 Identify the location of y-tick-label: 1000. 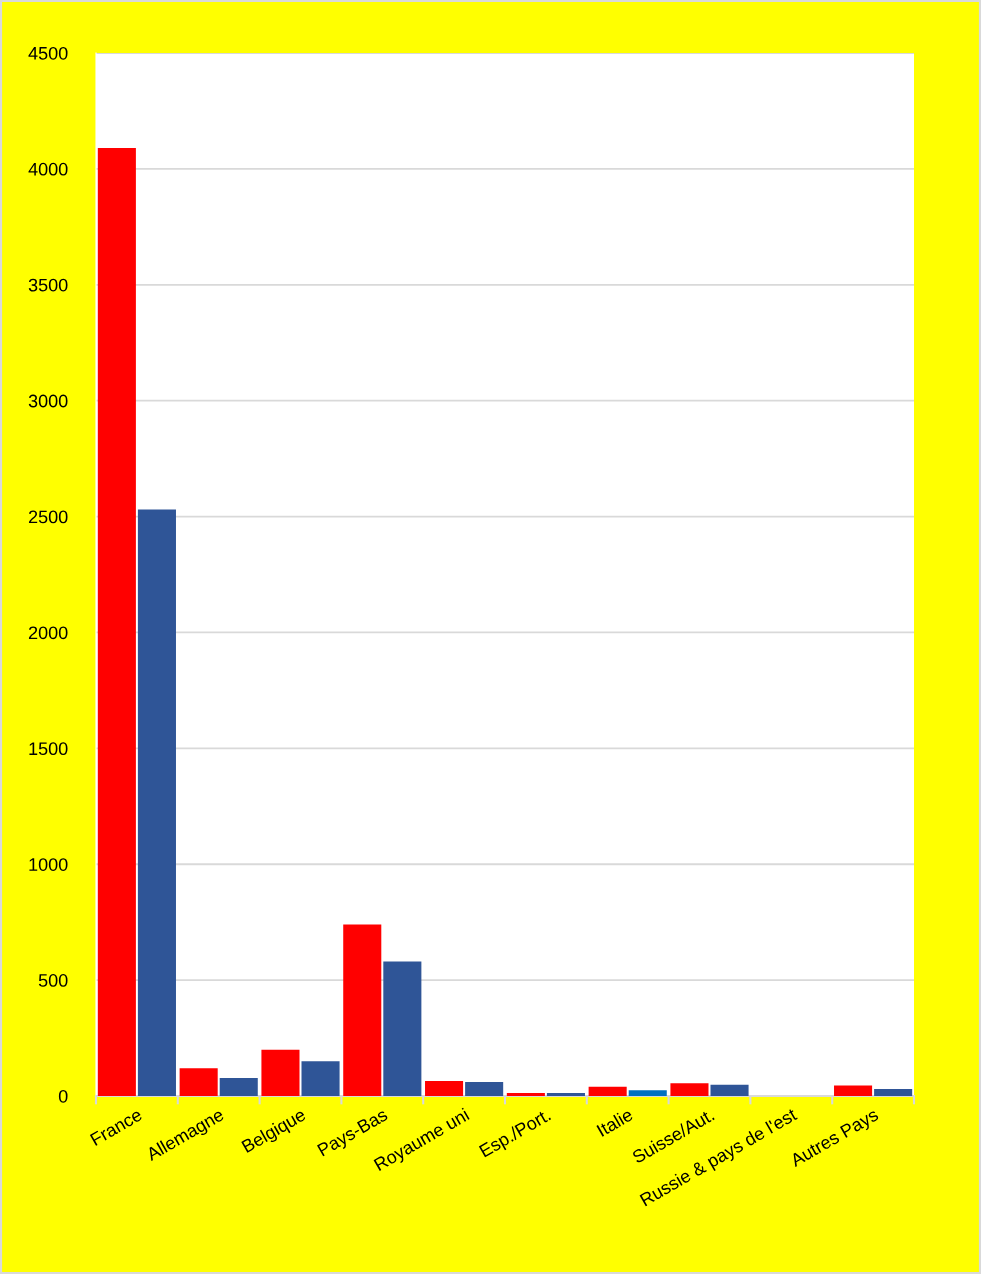
(48, 864).